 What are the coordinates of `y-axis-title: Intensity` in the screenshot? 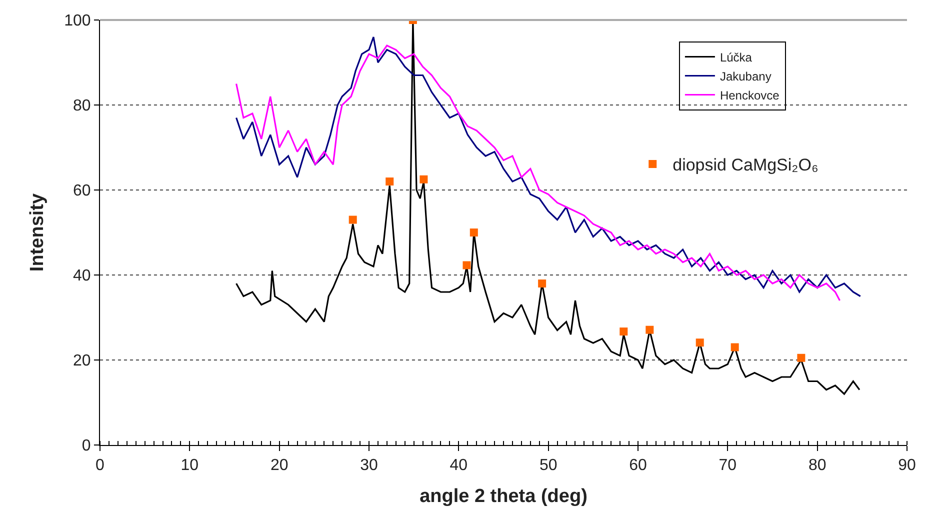 It's located at (37, 232).